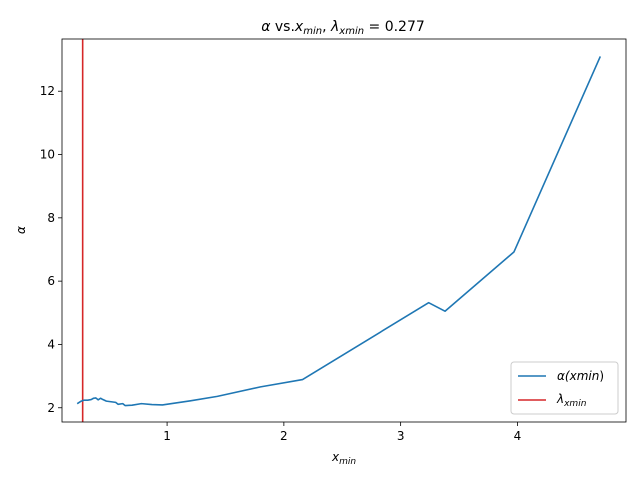 Image resolution: width=640 pixels, height=480 pixels. What do you see at coordinates (47, 155) in the screenshot?
I see `y-tick-label: 10` at bounding box center [47, 155].